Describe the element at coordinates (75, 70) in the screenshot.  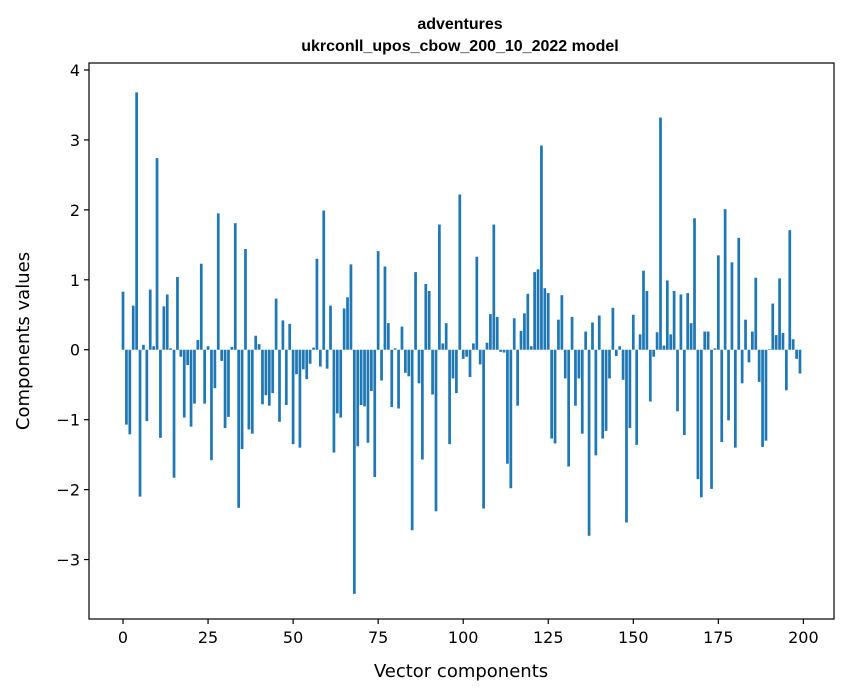
I see `y-tick-label: 4` at that location.